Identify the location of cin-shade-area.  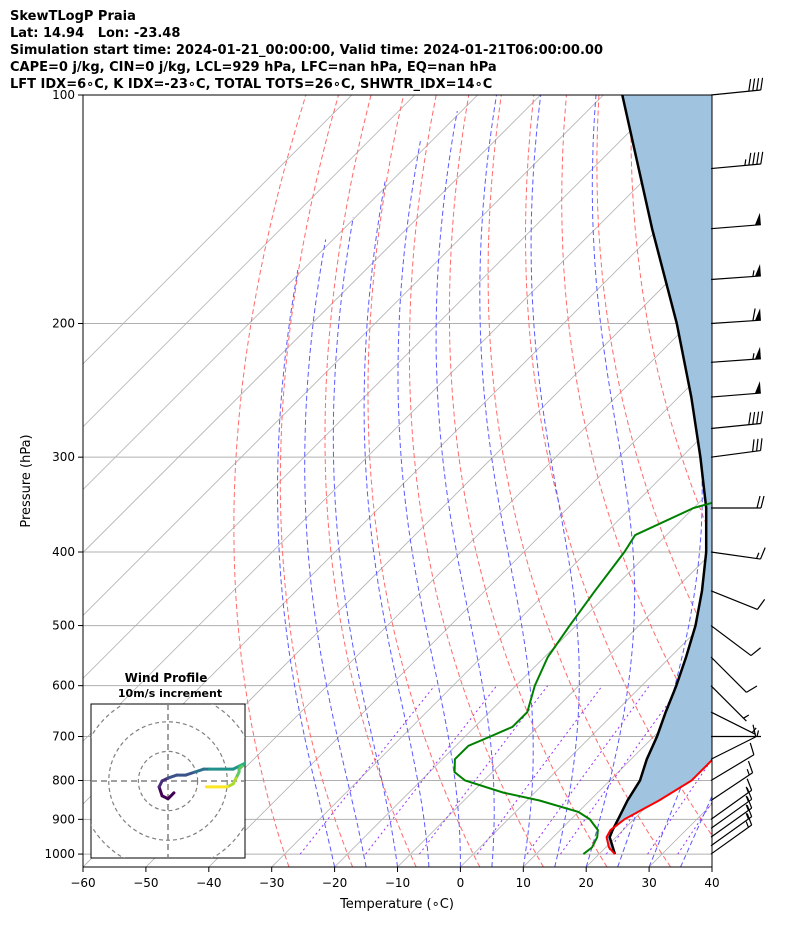
(659, 475).